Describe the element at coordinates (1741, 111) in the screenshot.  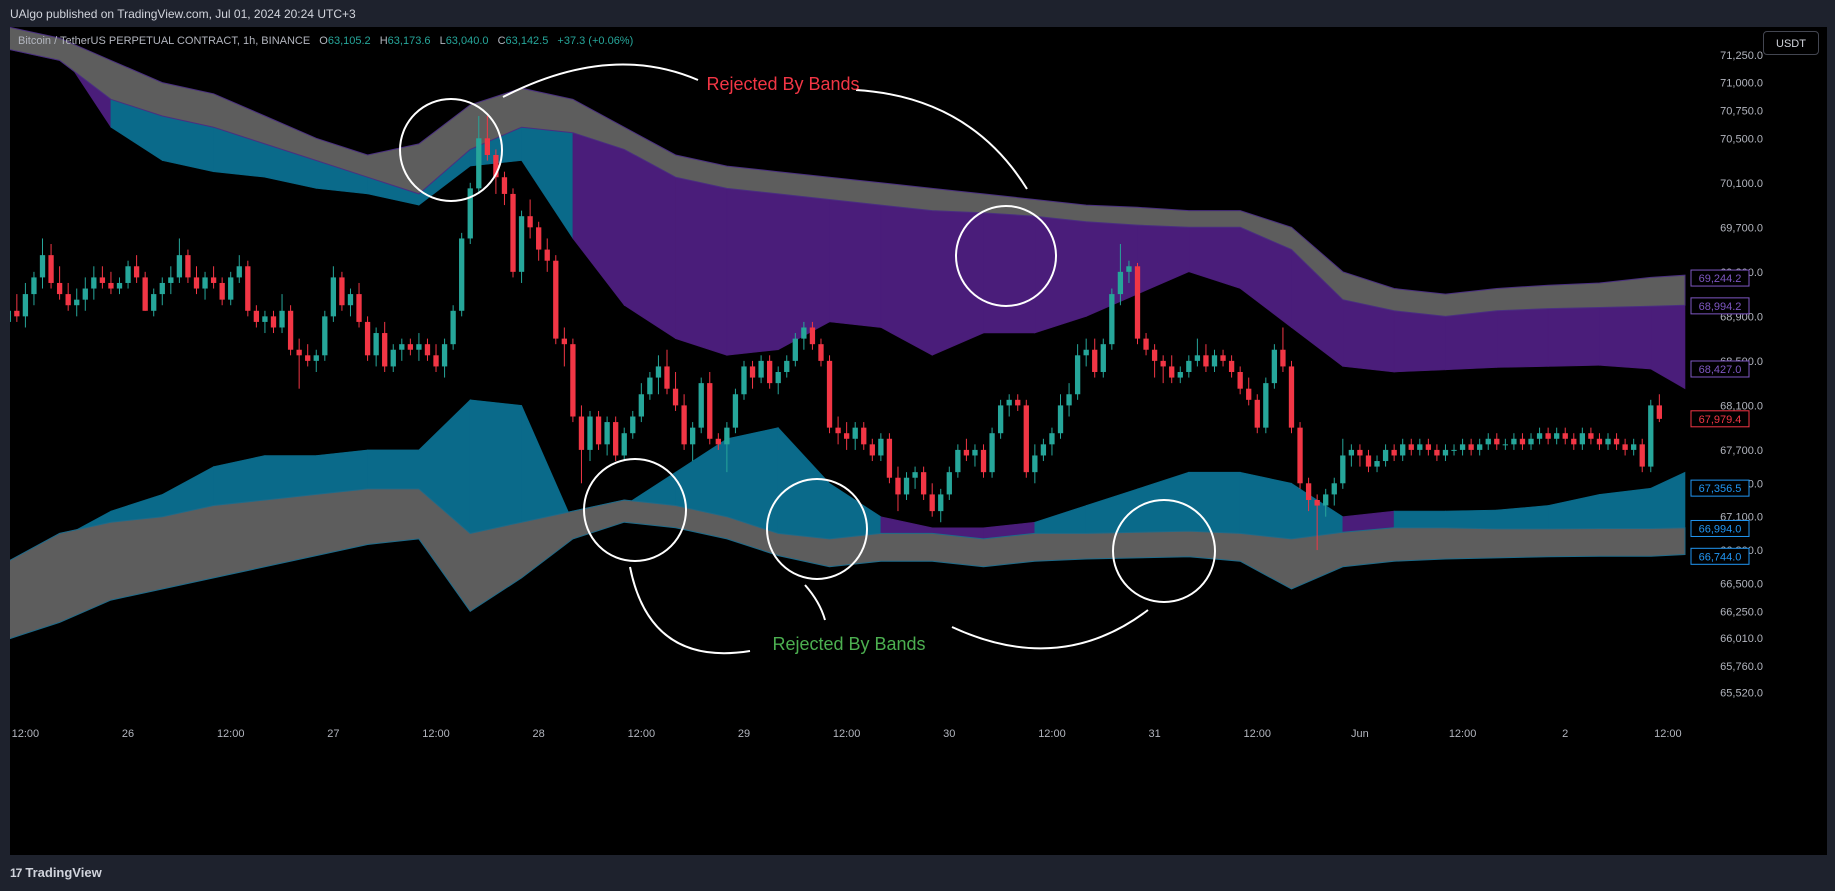
I see `price-tick-label: 70,750.0` at that location.